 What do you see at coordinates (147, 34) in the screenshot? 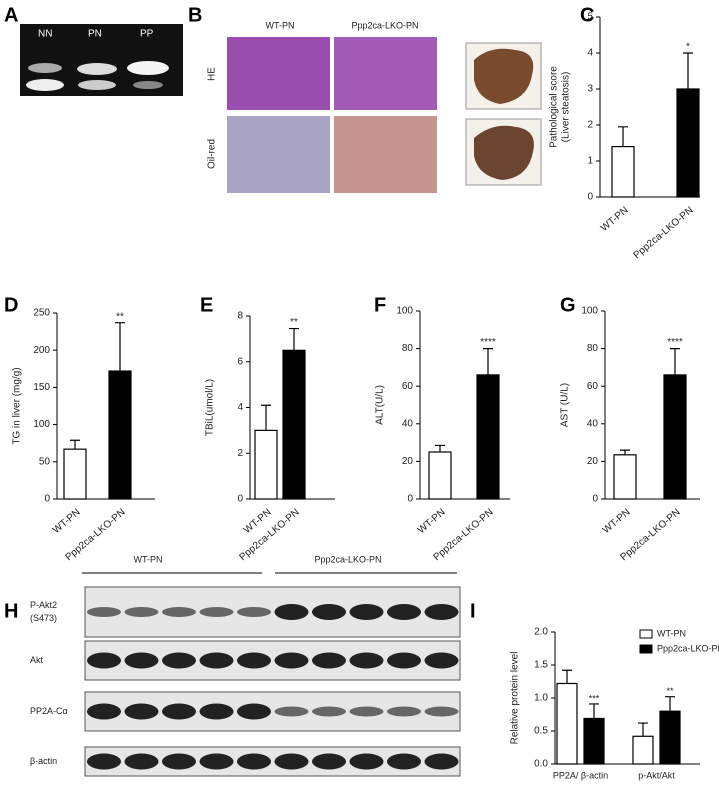
I see `lane-label: PP` at bounding box center [147, 34].